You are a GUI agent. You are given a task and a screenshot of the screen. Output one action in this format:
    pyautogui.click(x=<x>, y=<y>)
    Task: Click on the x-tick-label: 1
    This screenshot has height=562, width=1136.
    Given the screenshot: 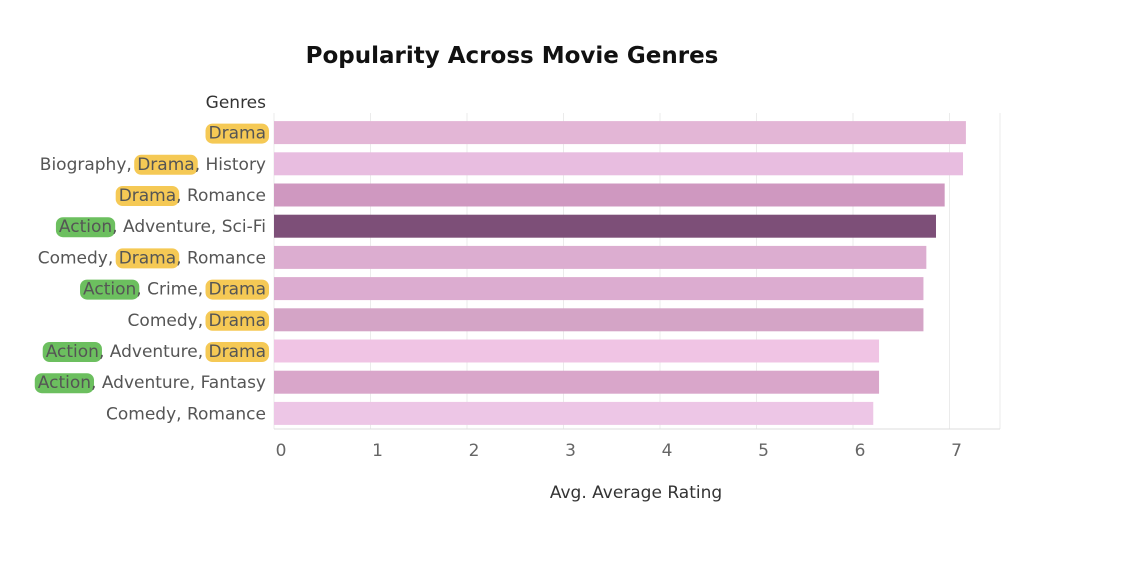 What is the action you would take?
    pyautogui.click(x=377, y=451)
    